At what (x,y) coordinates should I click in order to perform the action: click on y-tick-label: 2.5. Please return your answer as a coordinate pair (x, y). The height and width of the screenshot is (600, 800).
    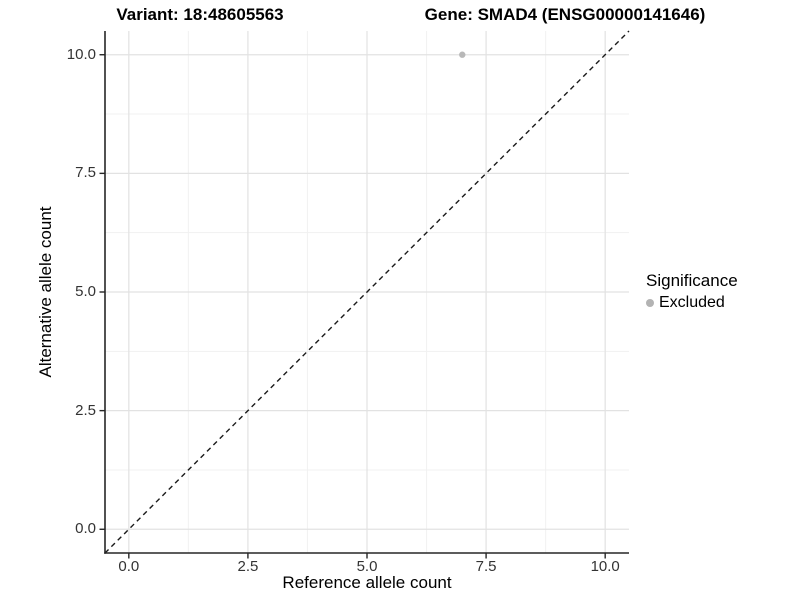
    Looking at the image, I should click on (85, 410).